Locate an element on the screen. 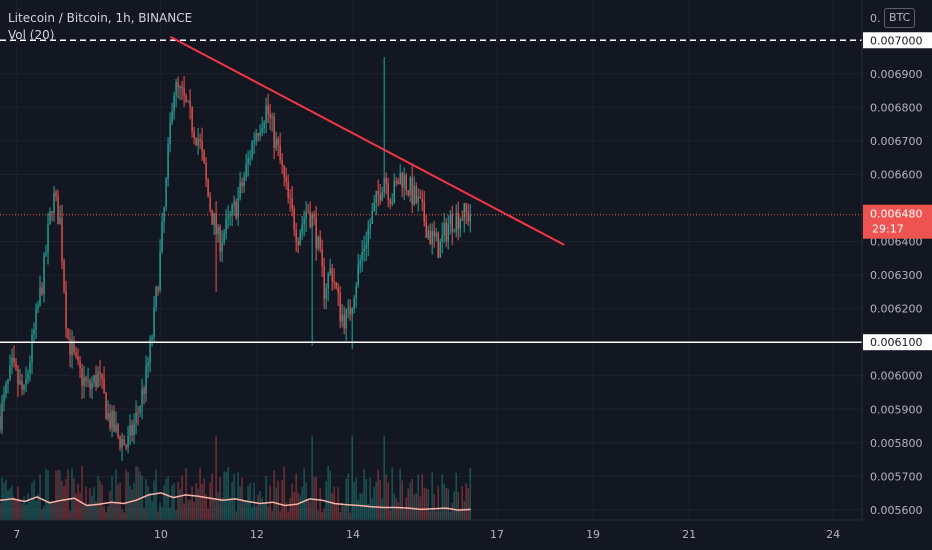 This screenshot has height=550, width=932. symbol-title: Litecoin / Bitcoin, 1h, BINANCE is located at coordinates (100, 18).